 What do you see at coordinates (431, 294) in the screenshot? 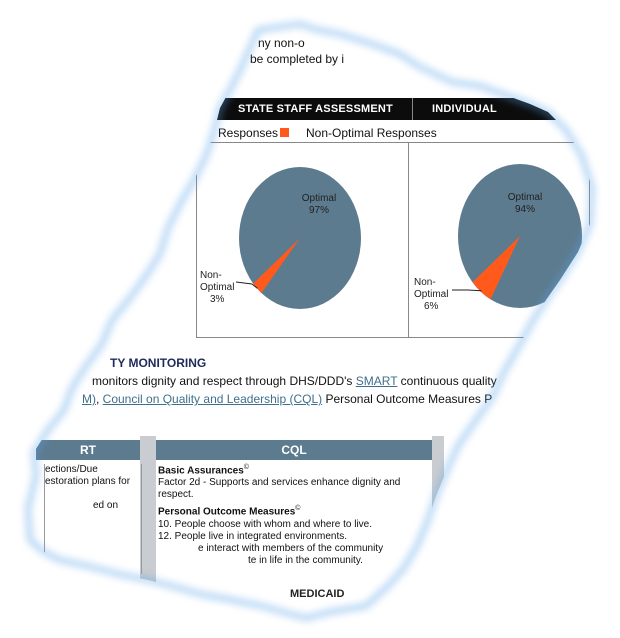
I see `pie2-nonoptimal-label: Non- Optimal 6%` at bounding box center [431, 294].